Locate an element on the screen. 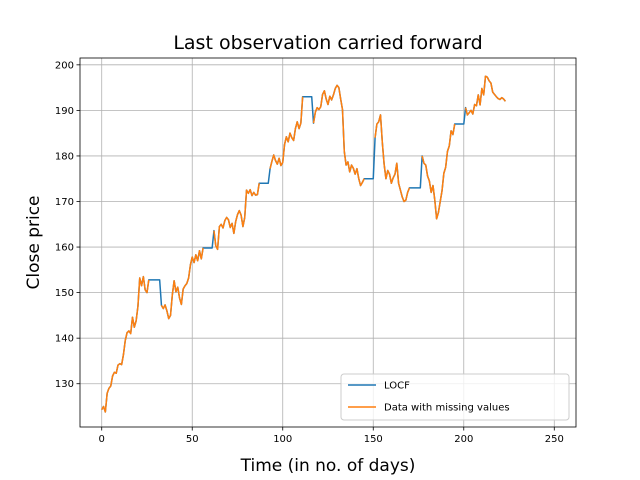 This screenshot has width=640, height=480. legend: LOCF Data with missing values is located at coordinates (455, 397).